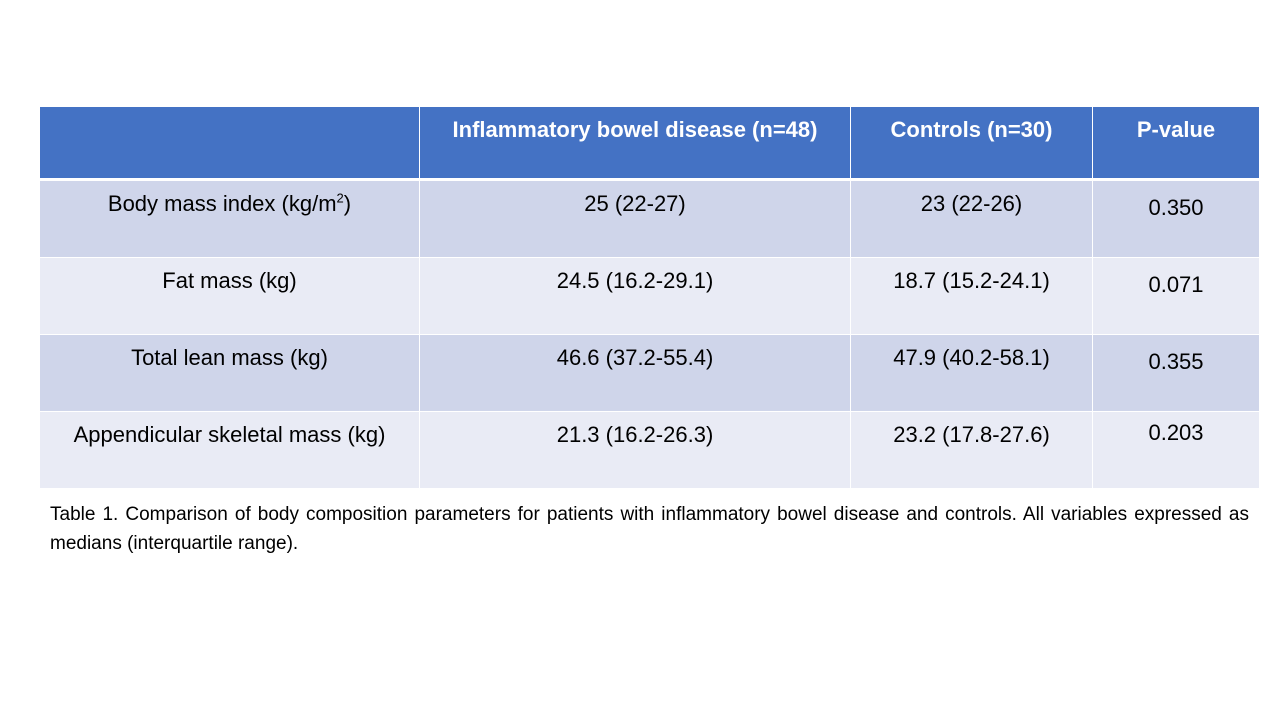 The height and width of the screenshot is (720, 1280). Describe the element at coordinates (230, 296) in the screenshot. I see `row-label: Fat mass (kg)` at that location.